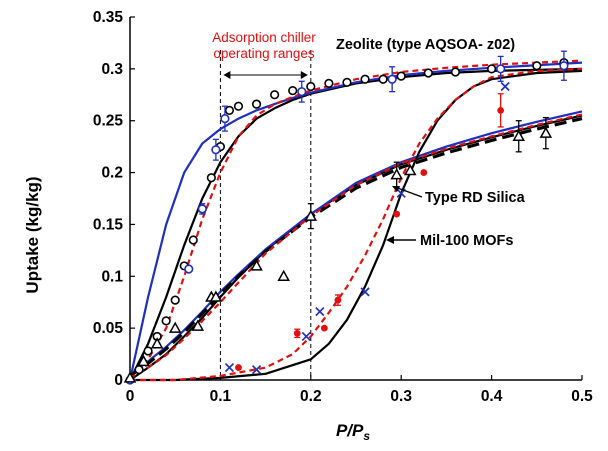  Describe the element at coordinates (492, 396) in the screenshot. I see `x-tick-label: 0.4` at that location.